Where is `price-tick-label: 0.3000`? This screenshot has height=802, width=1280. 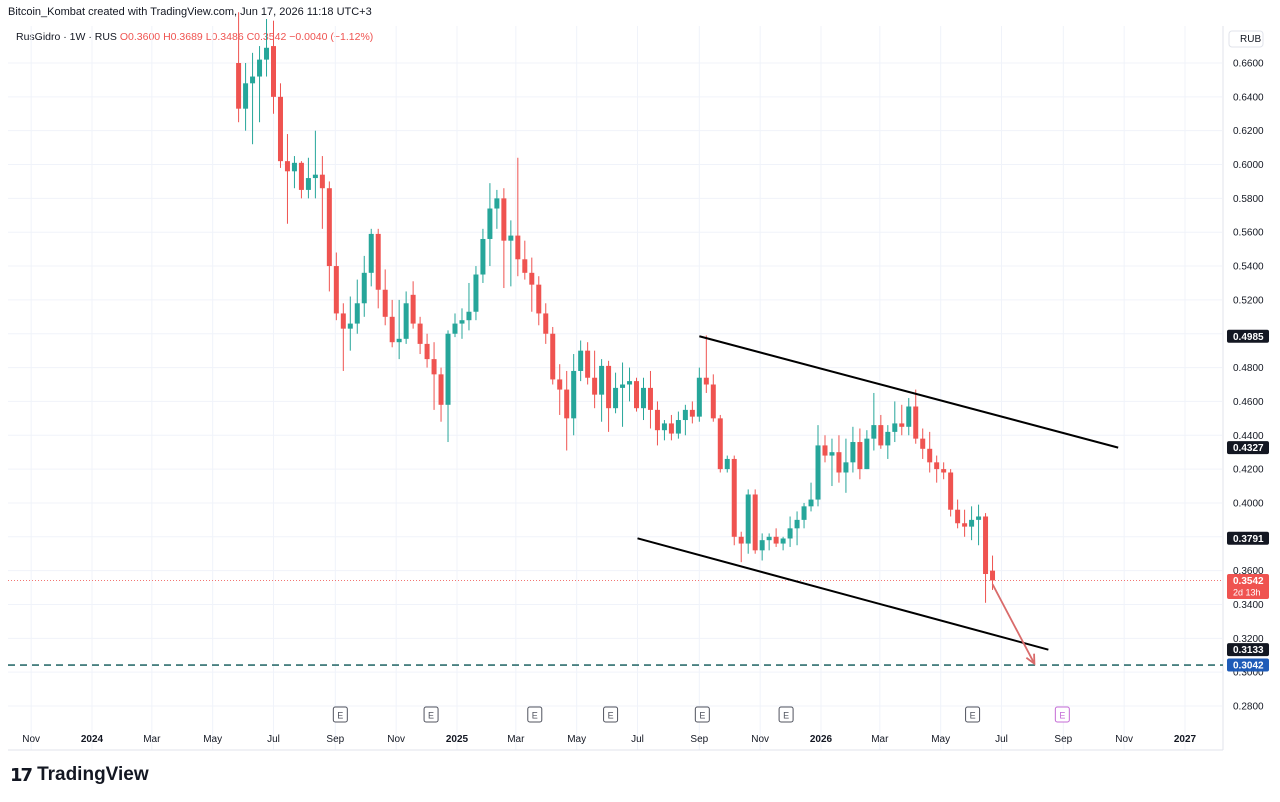
price-tick-label: 0.3000 is located at coordinates (1248, 673).